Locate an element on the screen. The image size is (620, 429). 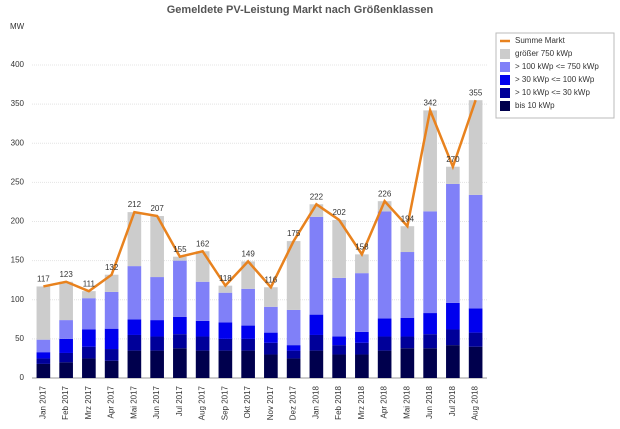
x-tick-label: Mai 2017 is located at coordinates (133, 401).